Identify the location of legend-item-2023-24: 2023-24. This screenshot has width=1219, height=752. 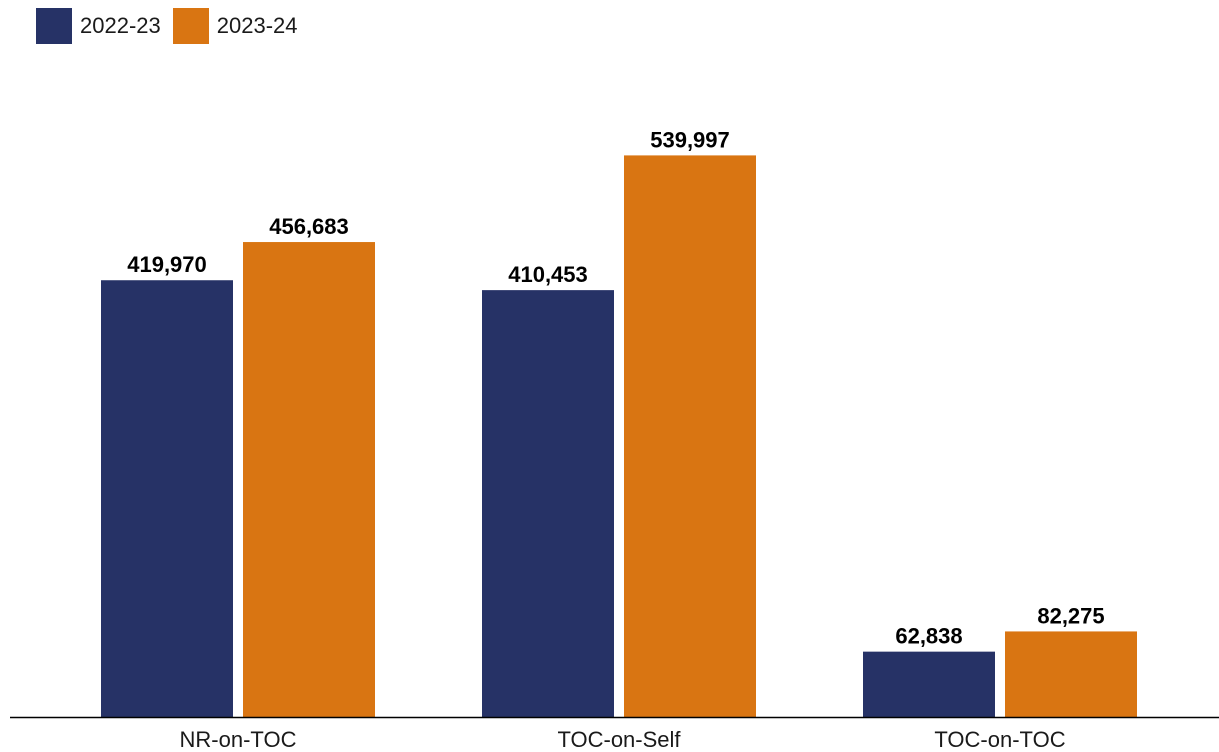
(235, 26).